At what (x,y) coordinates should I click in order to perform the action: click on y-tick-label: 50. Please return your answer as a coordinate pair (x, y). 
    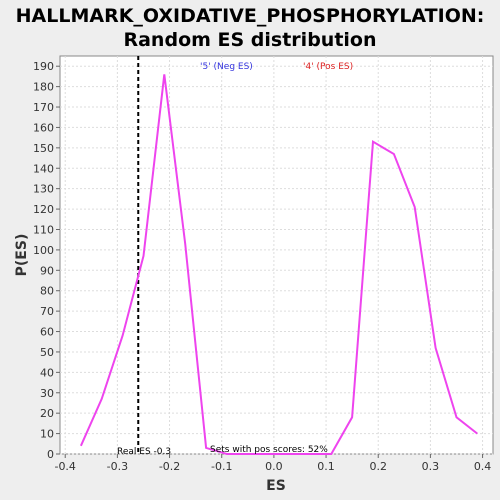
    Looking at the image, I should click on (47, 352).